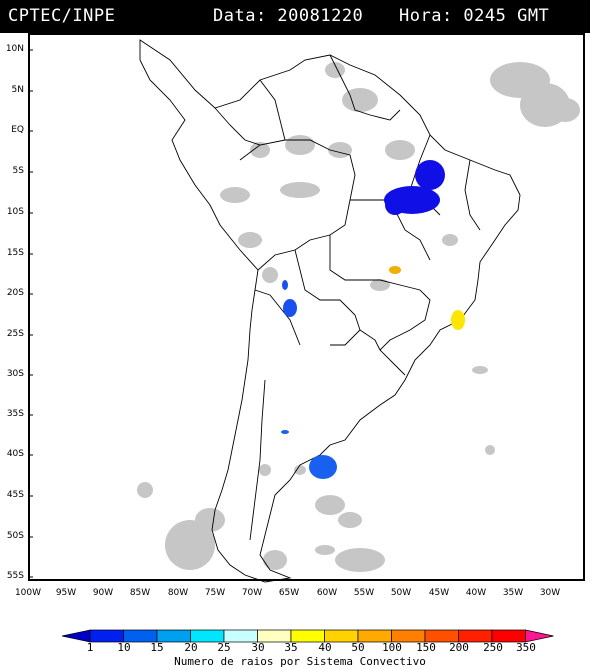 Image resolution: width=600 pixels, height=670 pixels. Describe the element at coordinates (395, 270) in the screenshot. I see `cluster-centro-oeste` at that location.